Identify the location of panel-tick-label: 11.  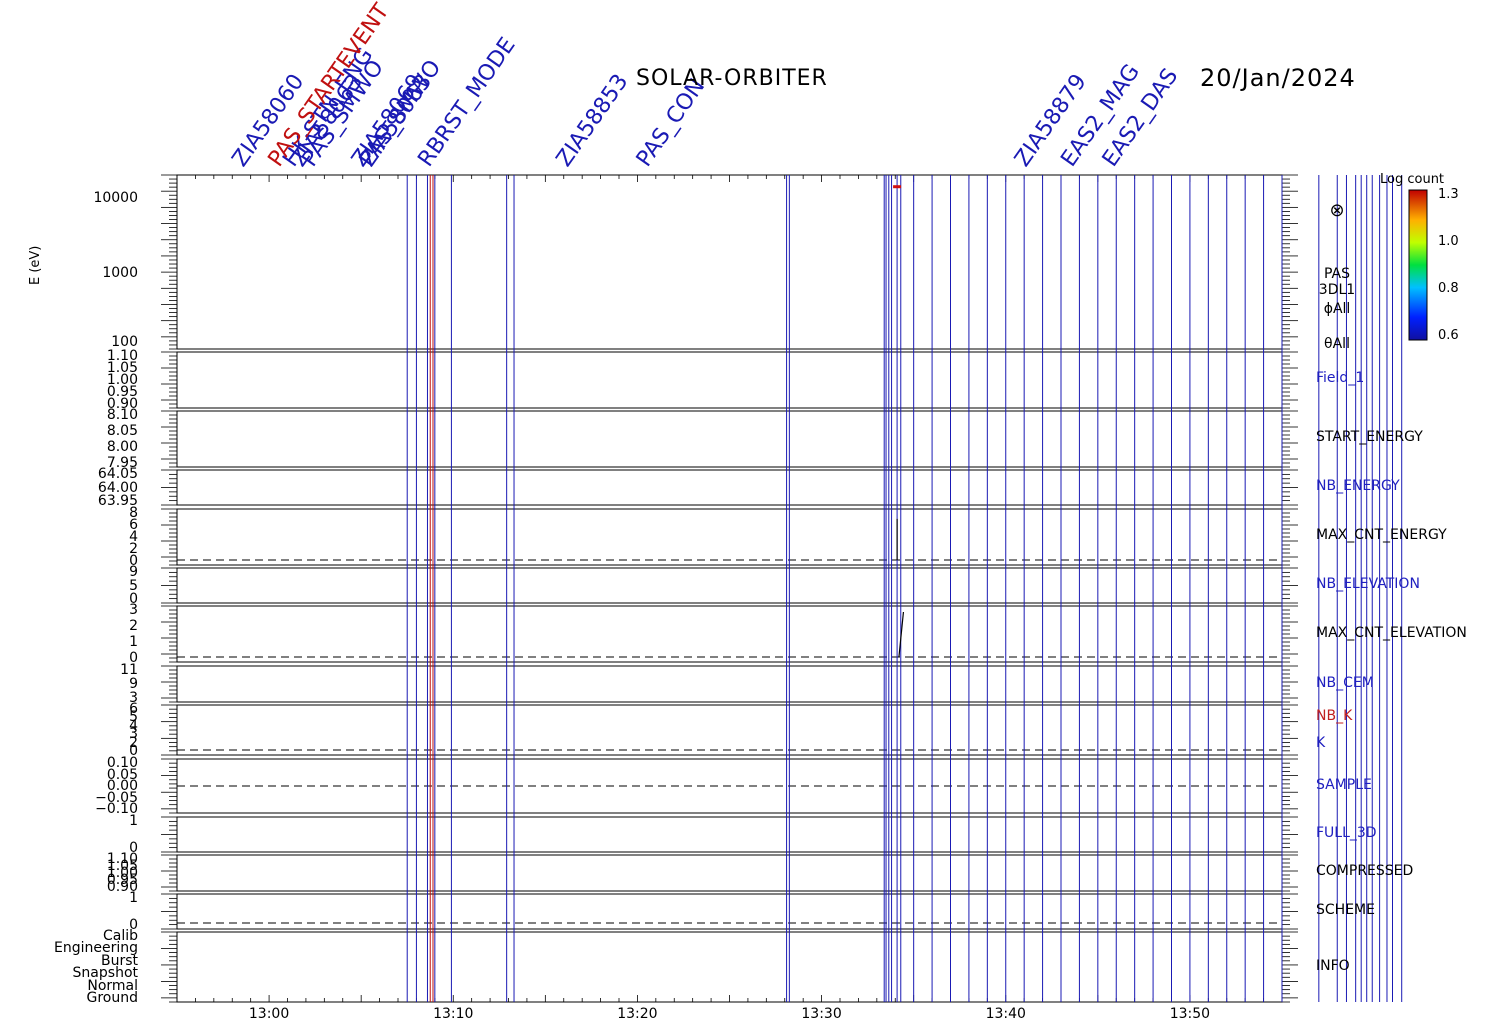
(129, 670).